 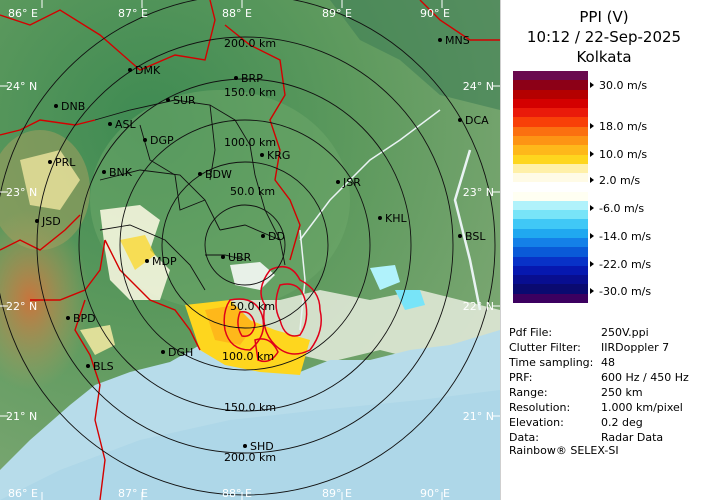 What do you see at coordinates (625, 264) in the screenshot?
I see `legend-label: -22.0 m/s` at bounding box center [625, 264].